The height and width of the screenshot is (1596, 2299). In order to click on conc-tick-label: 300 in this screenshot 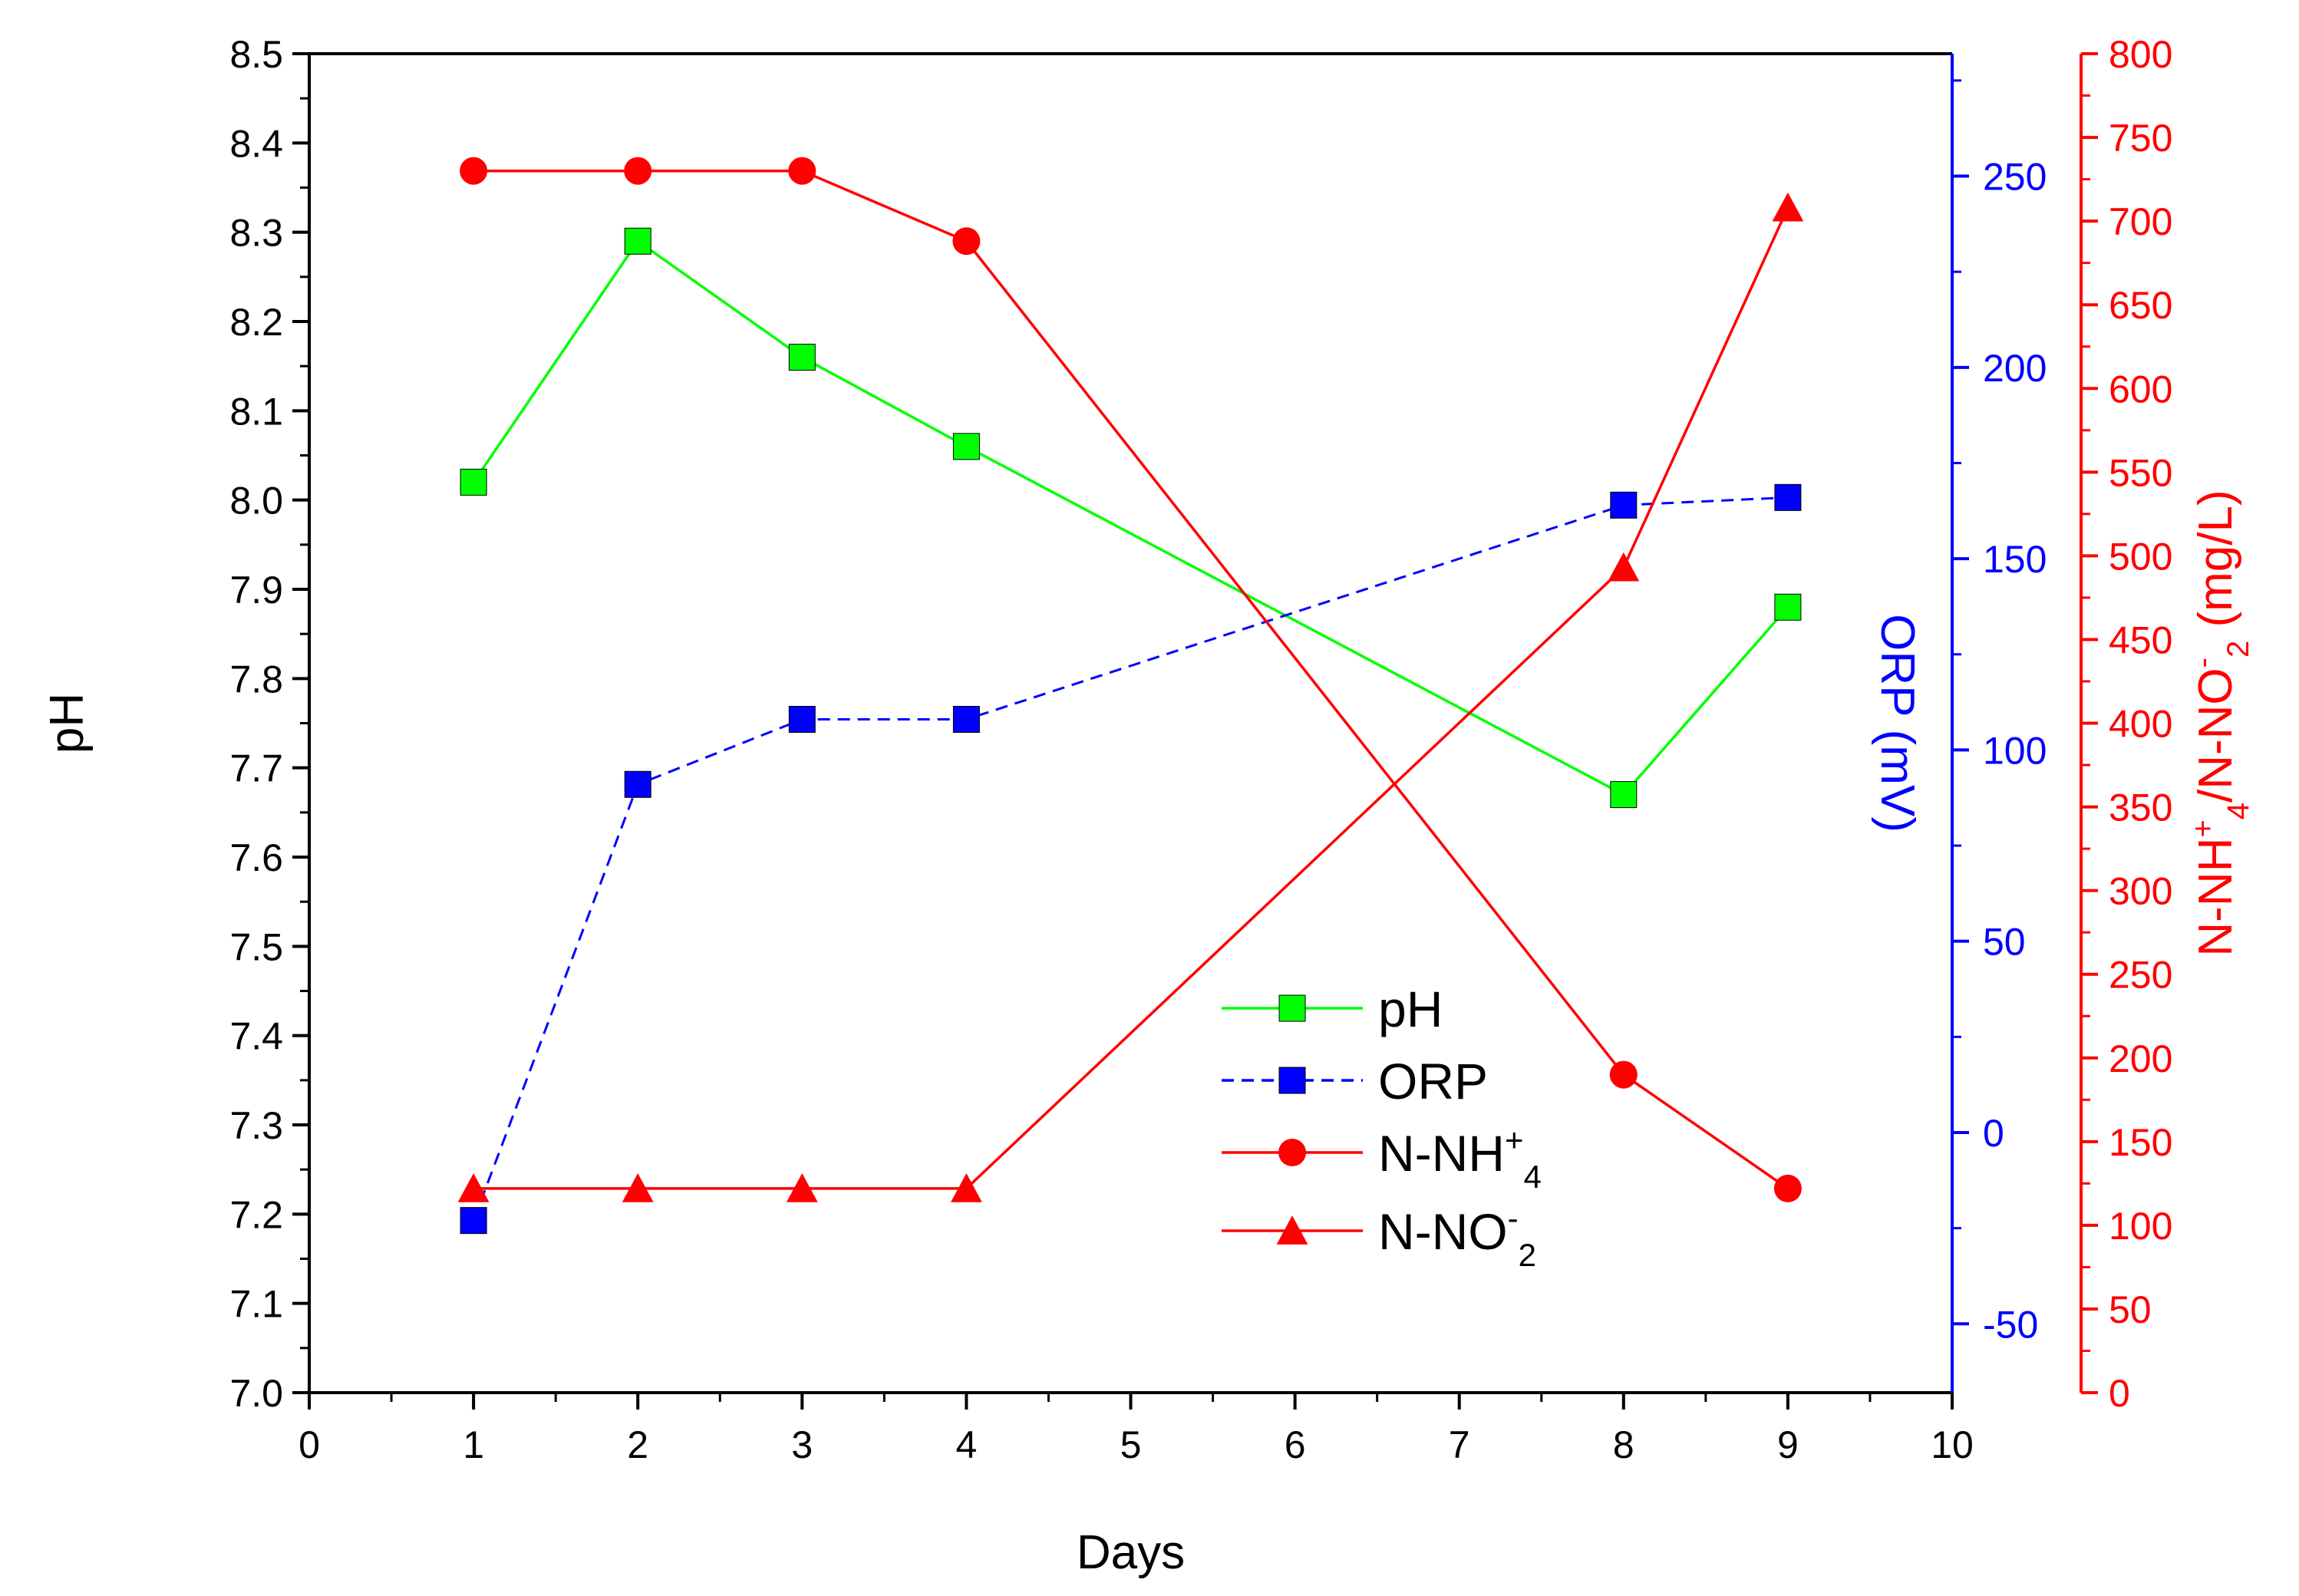, I will do `click(2140, 891)`.